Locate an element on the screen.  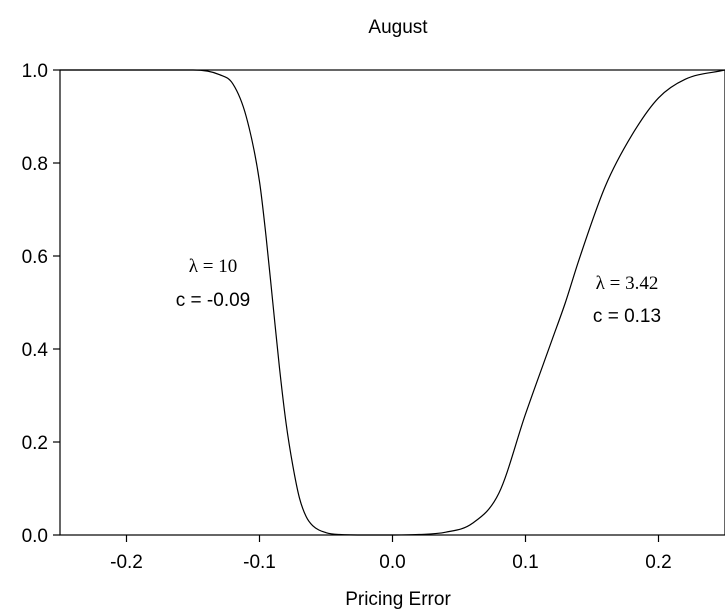
x-axis: -0.2 -0.1 0.0 0.1 0.2 is located at coordinates (391, 554).